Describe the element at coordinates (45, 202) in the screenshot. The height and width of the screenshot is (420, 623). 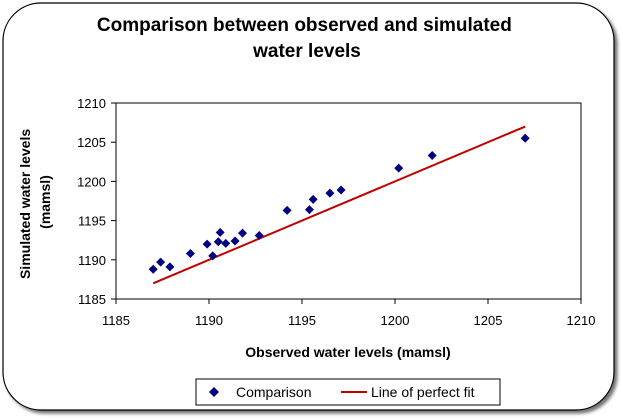
I see `y-axis-label-line-2: (mamsl)` at that location.